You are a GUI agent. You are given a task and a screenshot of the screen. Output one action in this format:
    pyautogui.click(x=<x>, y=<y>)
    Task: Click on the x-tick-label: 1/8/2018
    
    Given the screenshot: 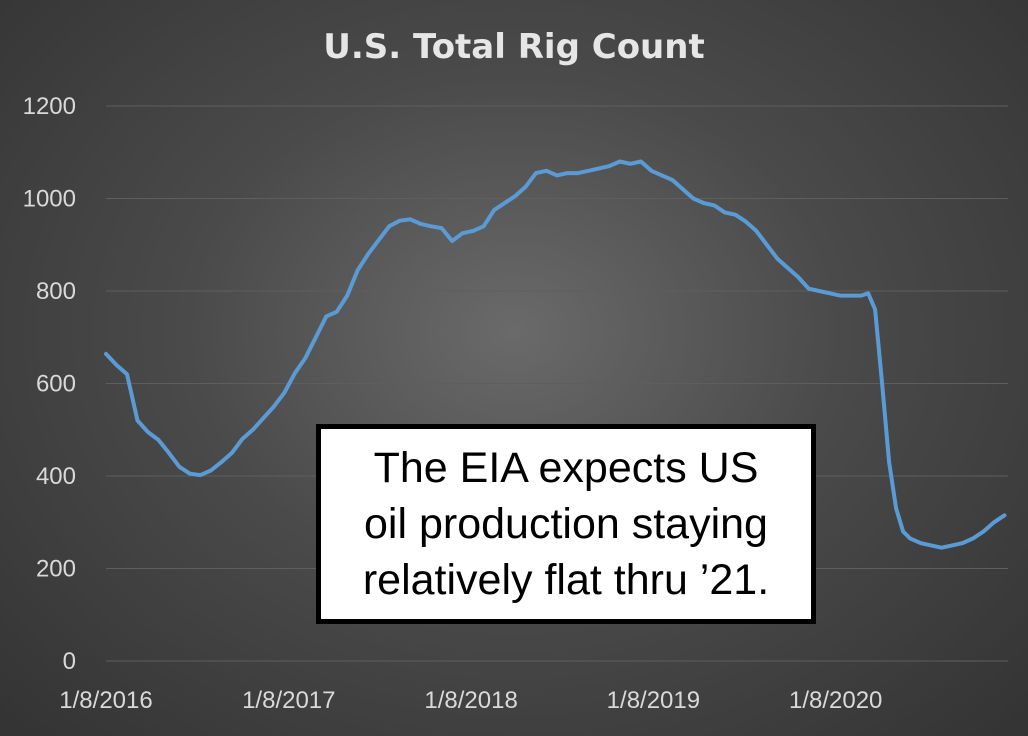 What is the action you would take?
    pyautogui.click(x=470, y=700)
    